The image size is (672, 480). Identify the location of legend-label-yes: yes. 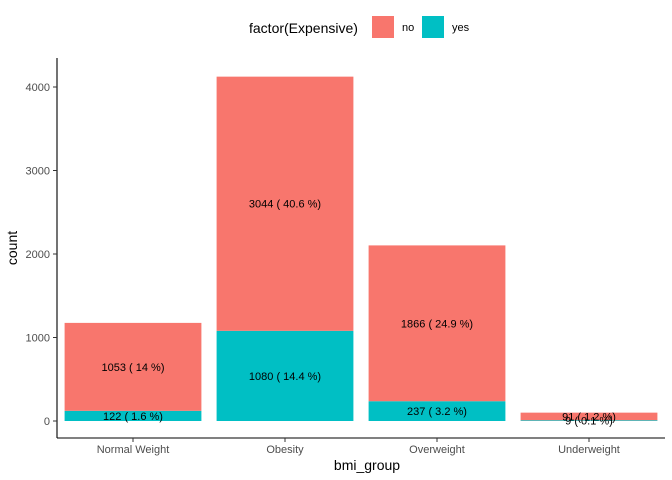
(461, 28).